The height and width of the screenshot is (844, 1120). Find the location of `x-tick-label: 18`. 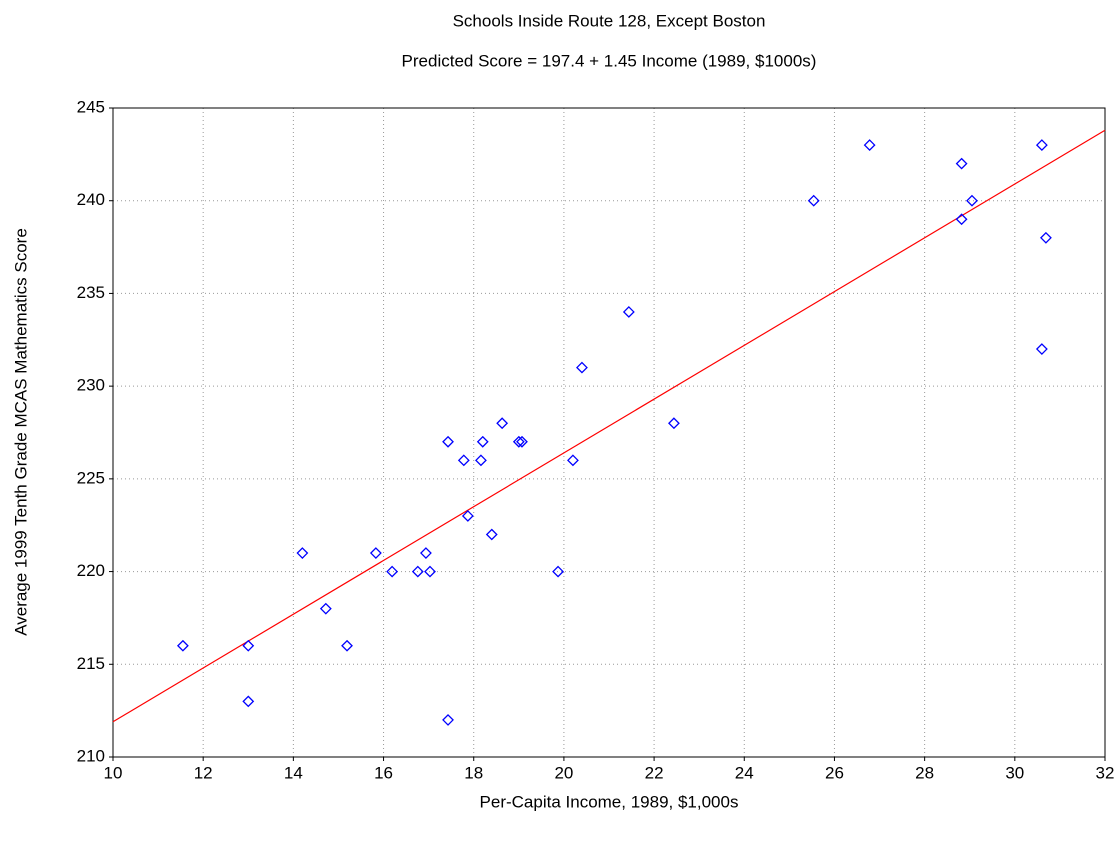

x-tick-label: 18 is located at coordinates (473, 772).